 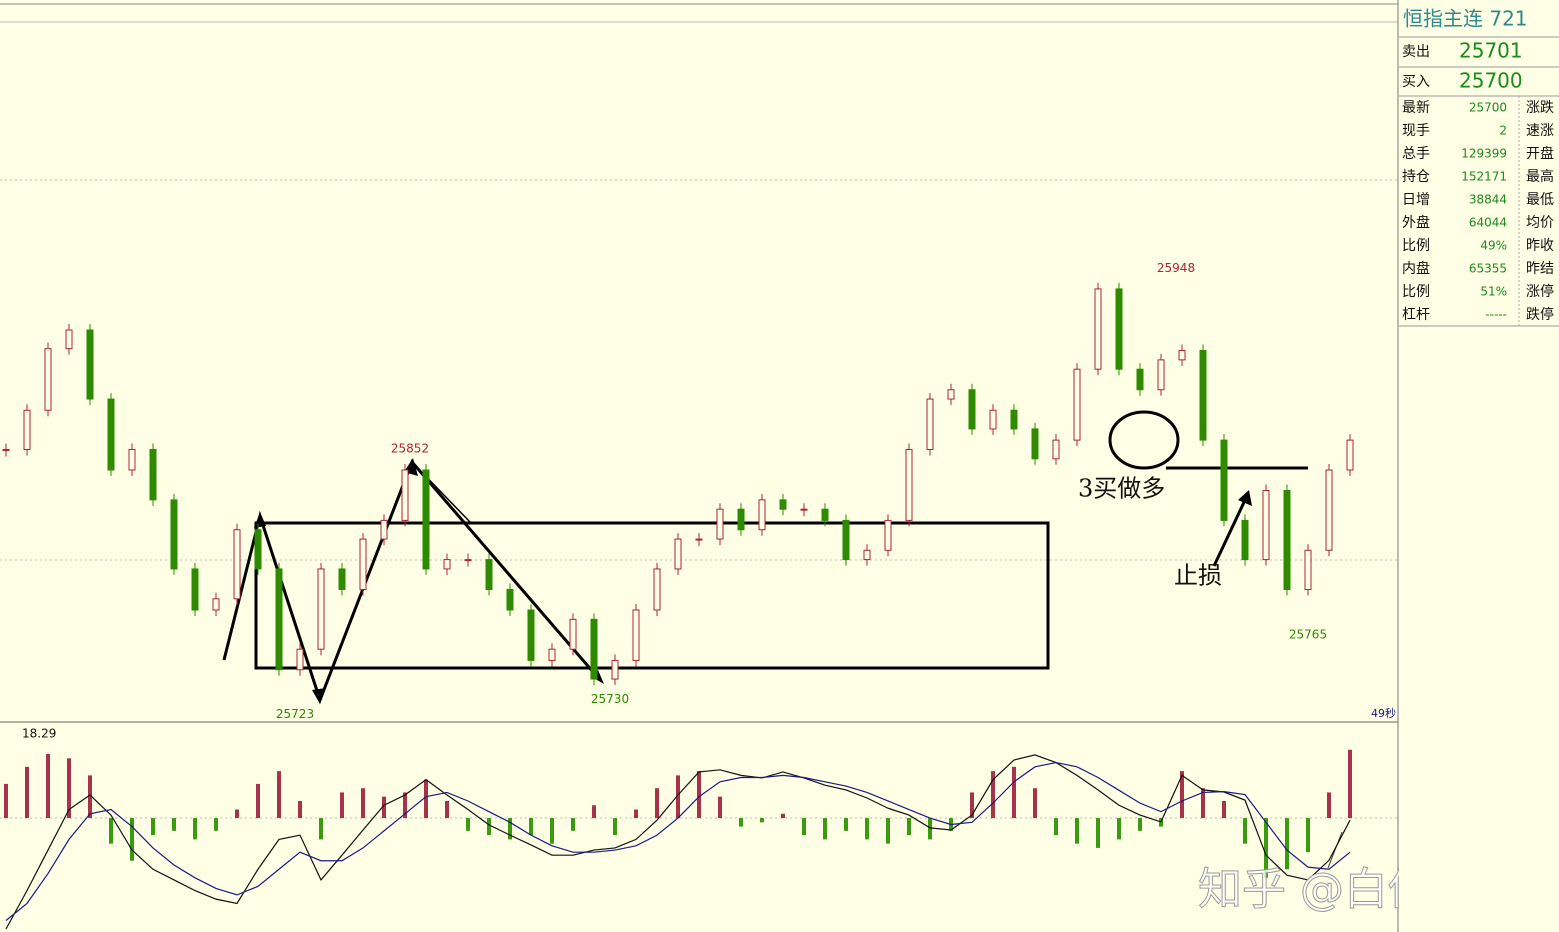 I want to click on row-value: 65355, so click(x=1488, y=269).